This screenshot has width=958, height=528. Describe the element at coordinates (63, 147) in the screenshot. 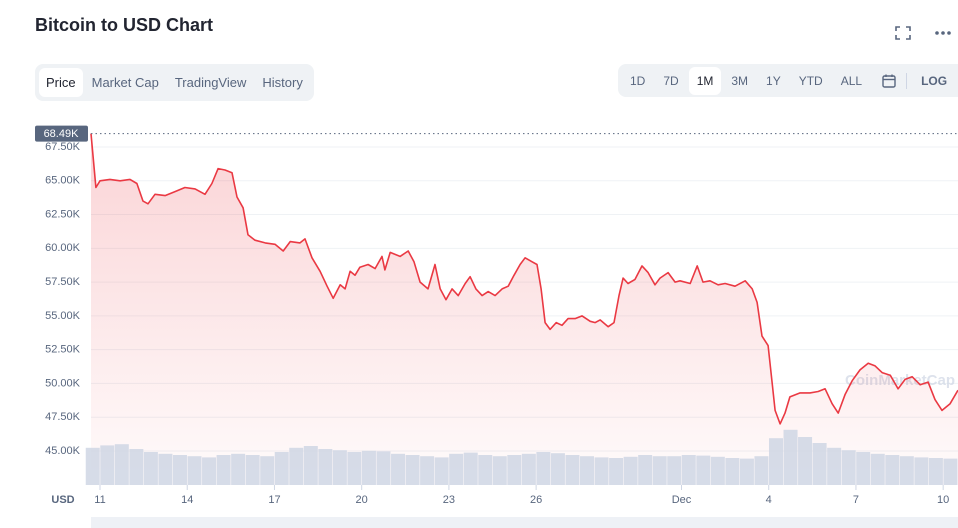

I see `y-tick-label: 67.50K` at that location.